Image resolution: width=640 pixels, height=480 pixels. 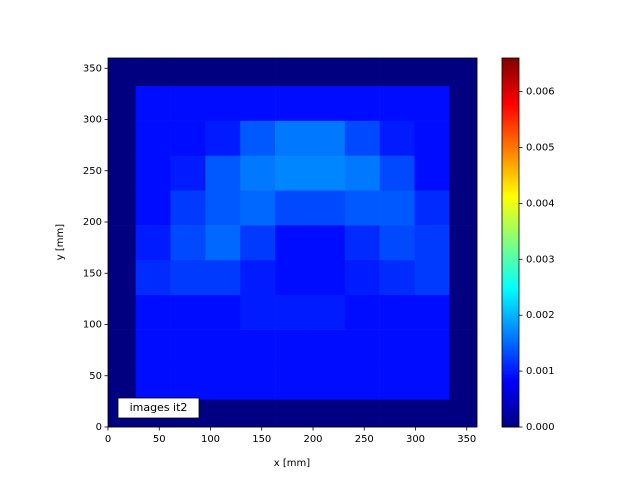 What do you see at coordinates (540, 427) in the screenshot?
I see `colorbar-tick-label: 0.000` at bounding box center [540, 427].